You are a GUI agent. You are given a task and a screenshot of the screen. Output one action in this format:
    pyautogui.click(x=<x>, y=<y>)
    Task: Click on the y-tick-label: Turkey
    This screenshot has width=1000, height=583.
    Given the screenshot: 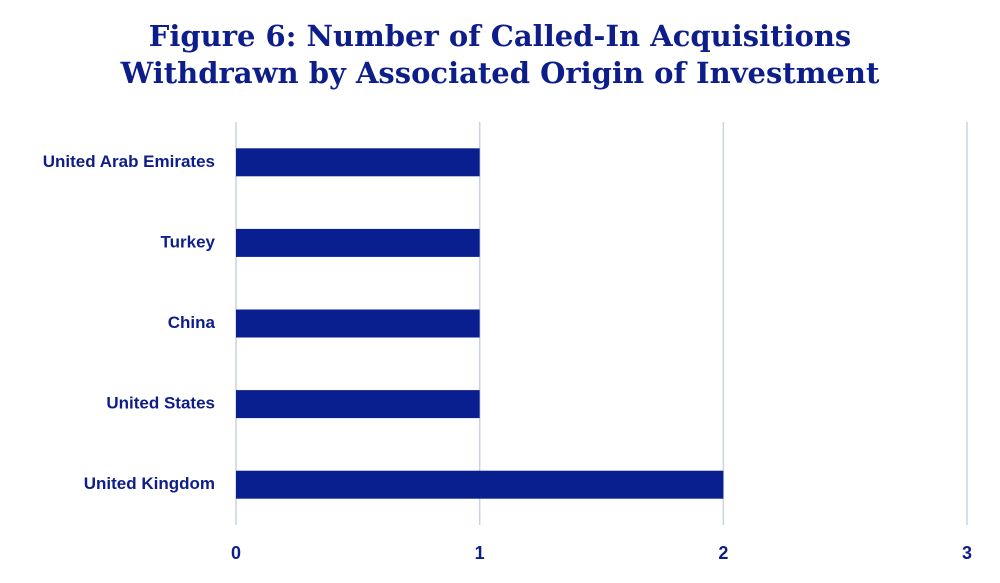 What is the action you would take?
    pyautogui.click(x=188, y=241)
    